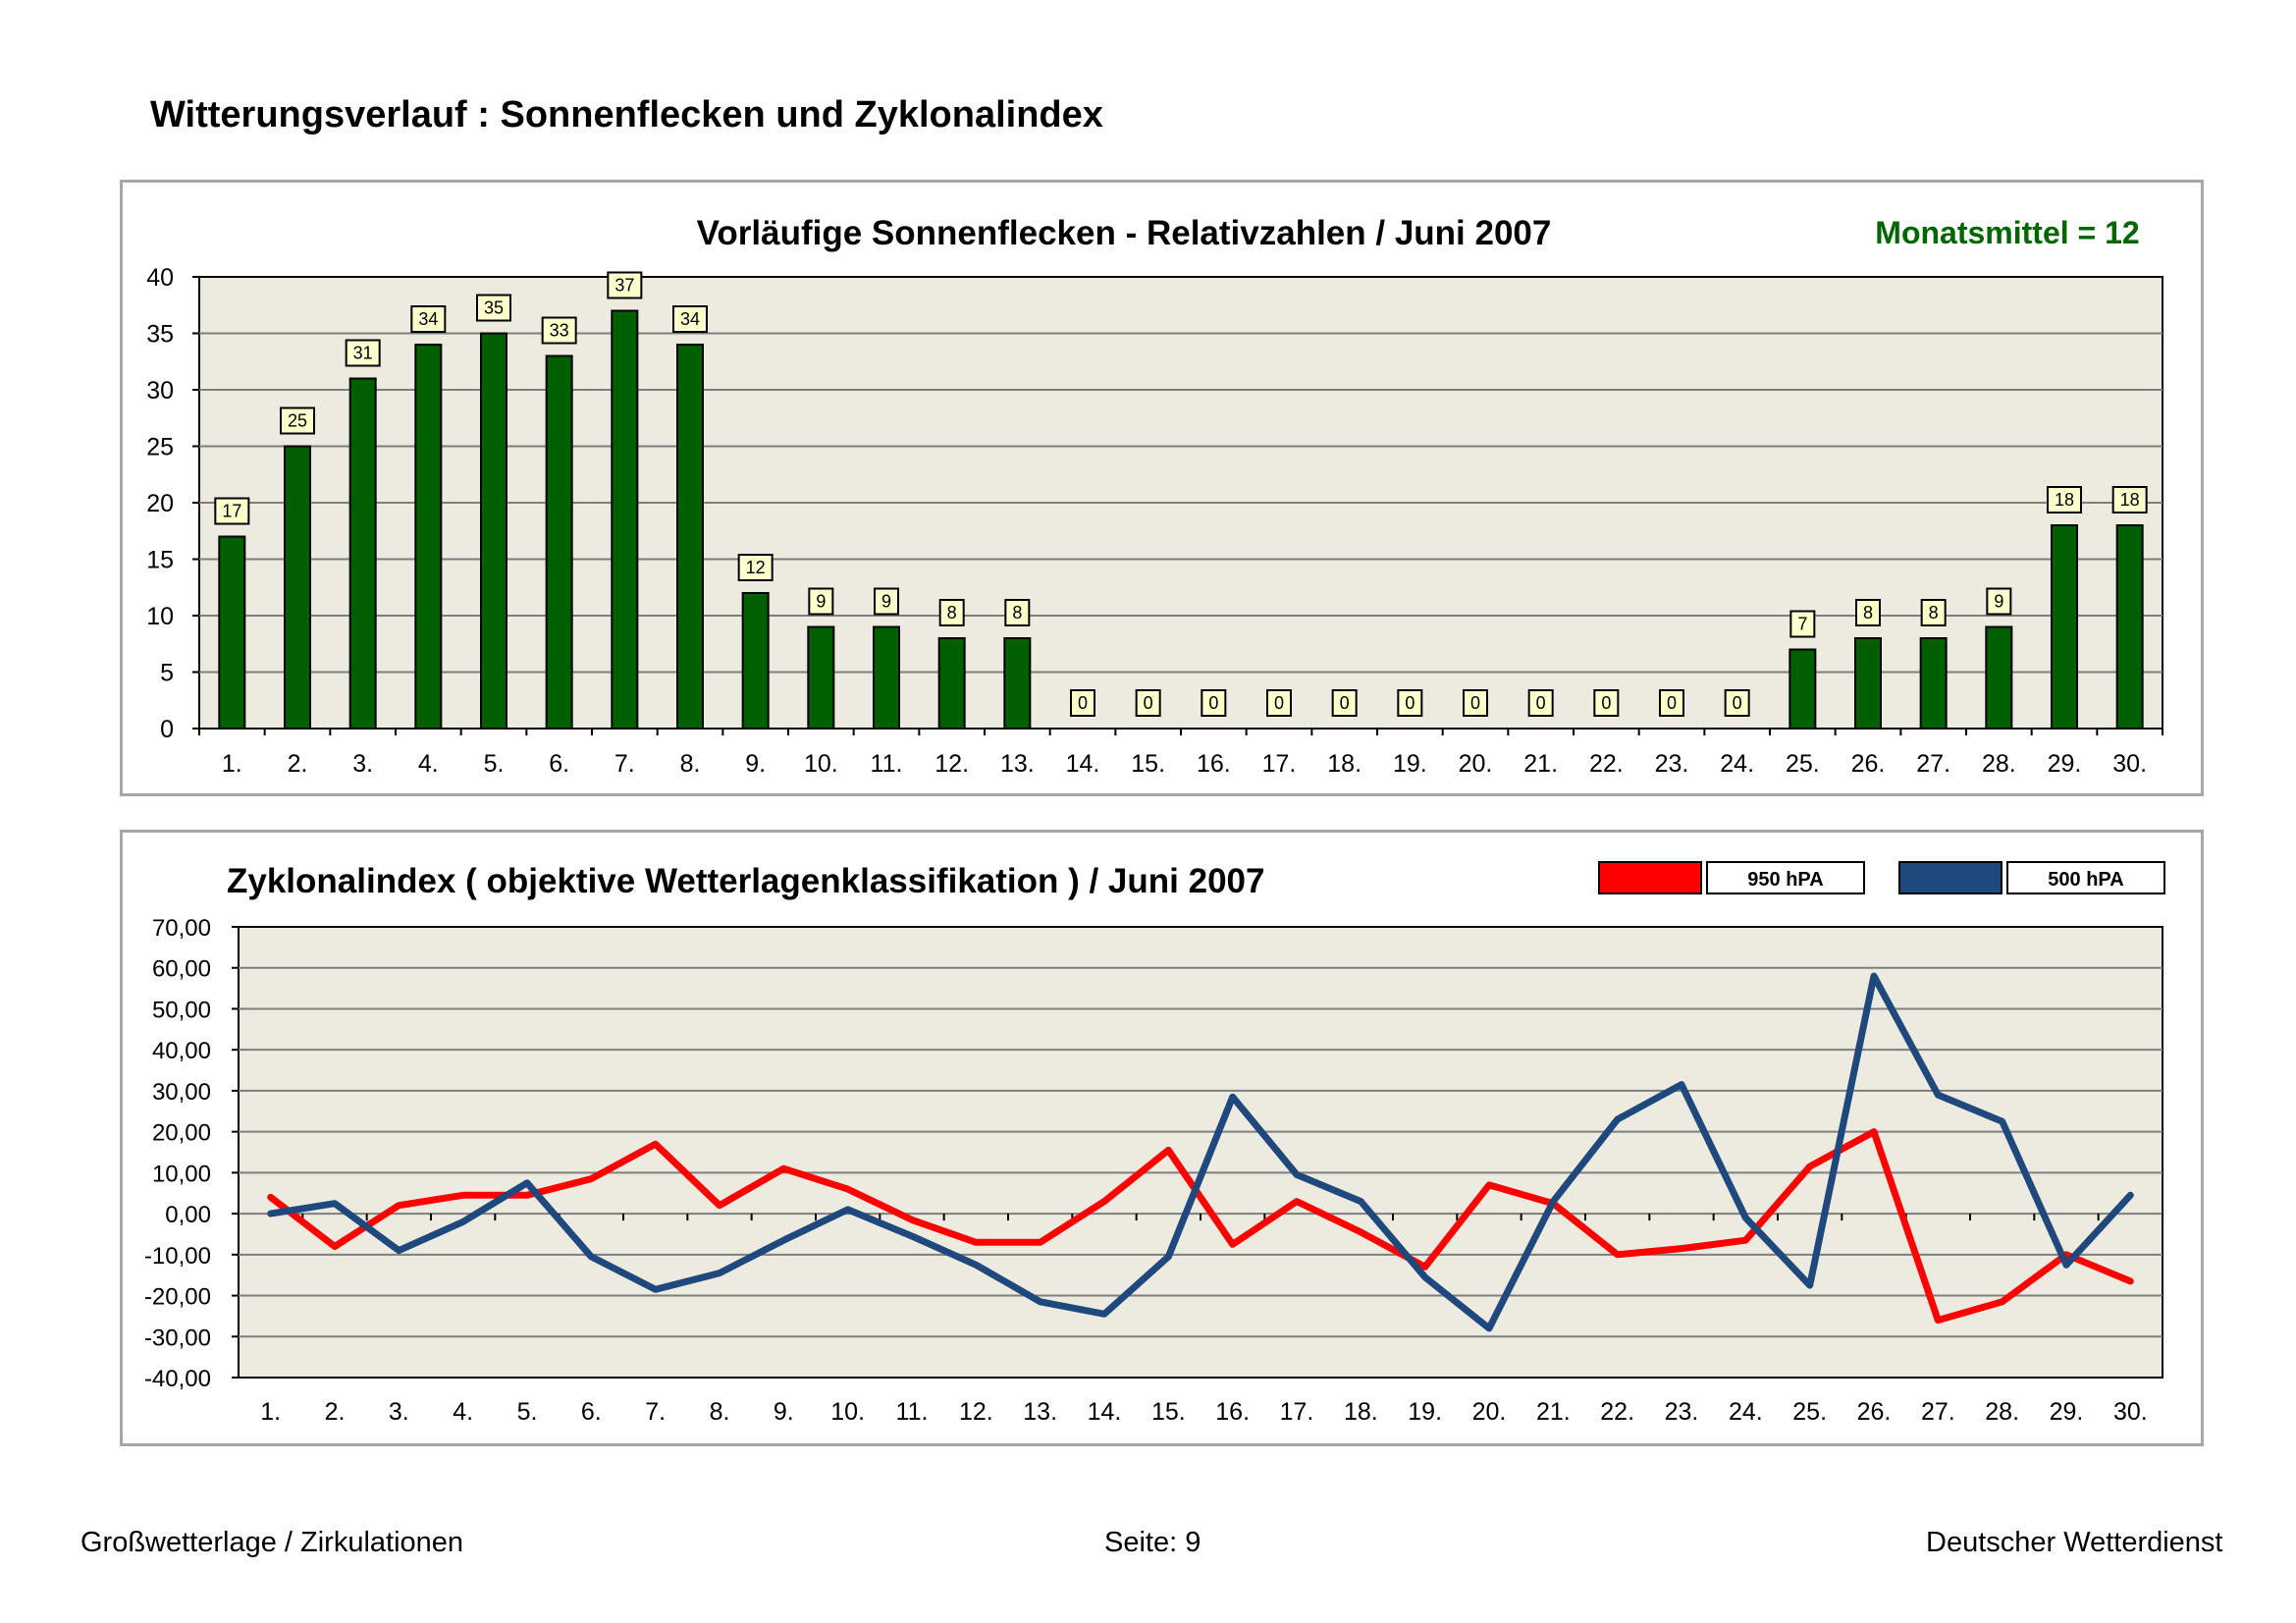 This screenshot has height=1623, width=2296. I want to click on x-tick-label: 4., so click(463, 1412).